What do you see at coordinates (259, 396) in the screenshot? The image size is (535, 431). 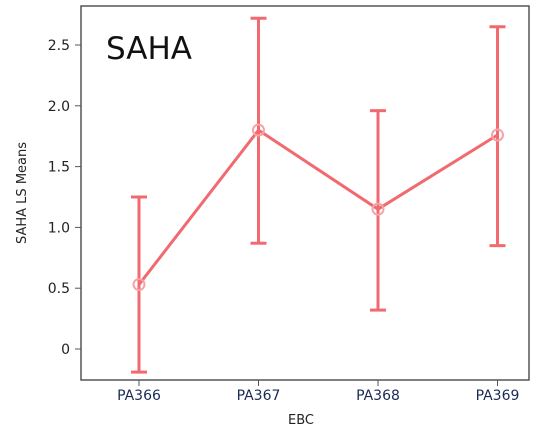 I see `x-tick-label: PA367` at bounding box center [259, 396].